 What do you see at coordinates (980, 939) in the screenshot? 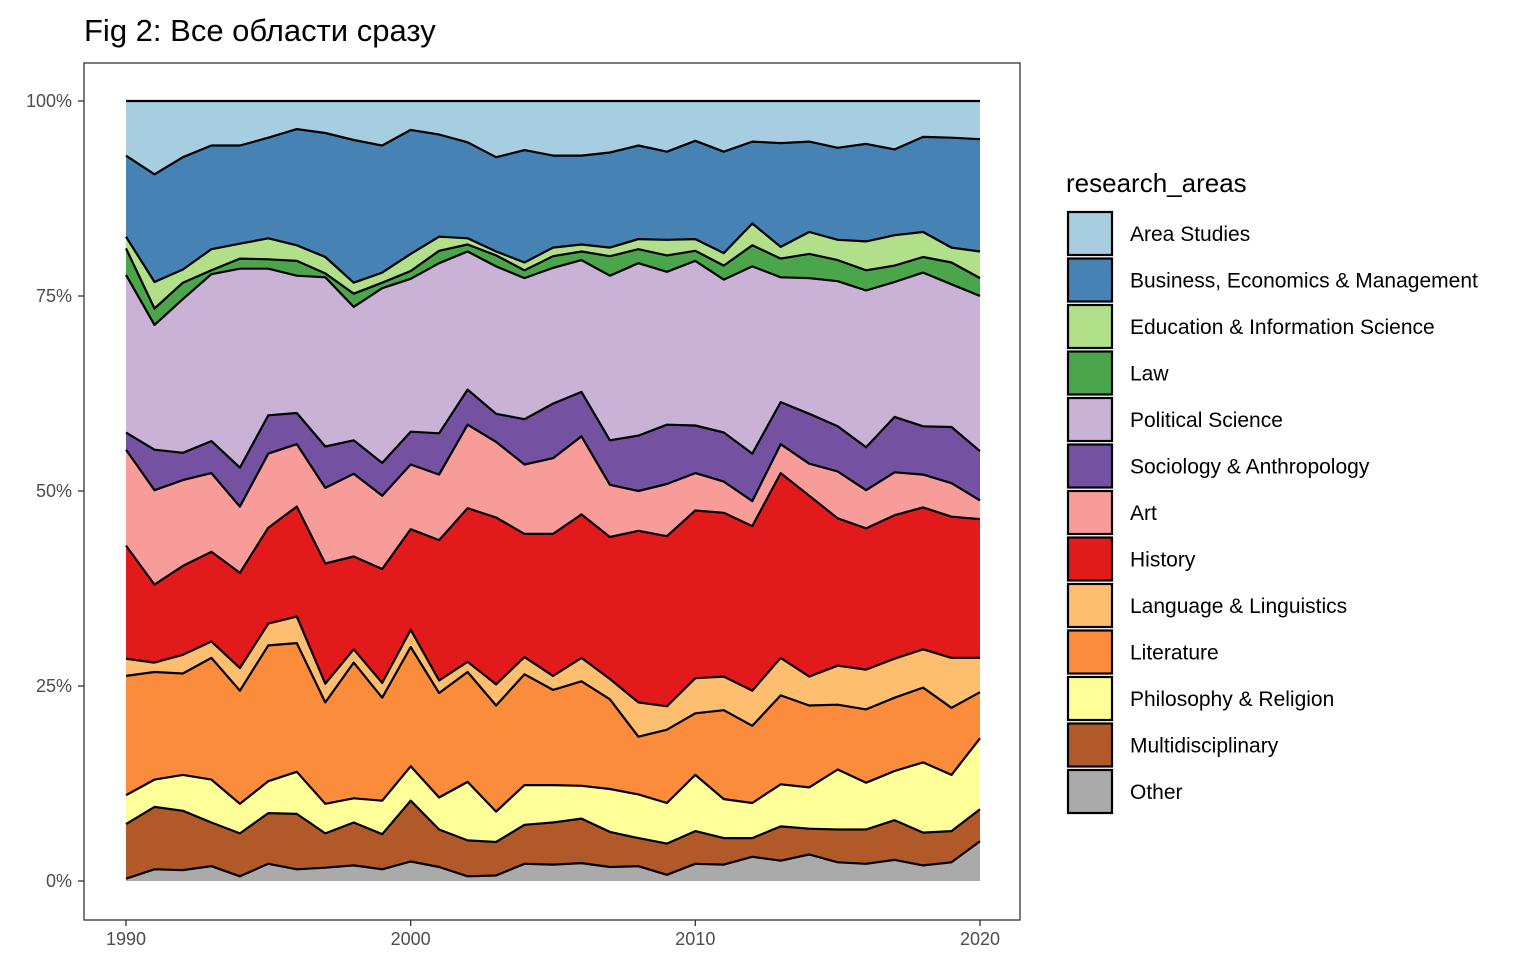
I see `x-tick-label: 2020` at bounding box center [980, 939].